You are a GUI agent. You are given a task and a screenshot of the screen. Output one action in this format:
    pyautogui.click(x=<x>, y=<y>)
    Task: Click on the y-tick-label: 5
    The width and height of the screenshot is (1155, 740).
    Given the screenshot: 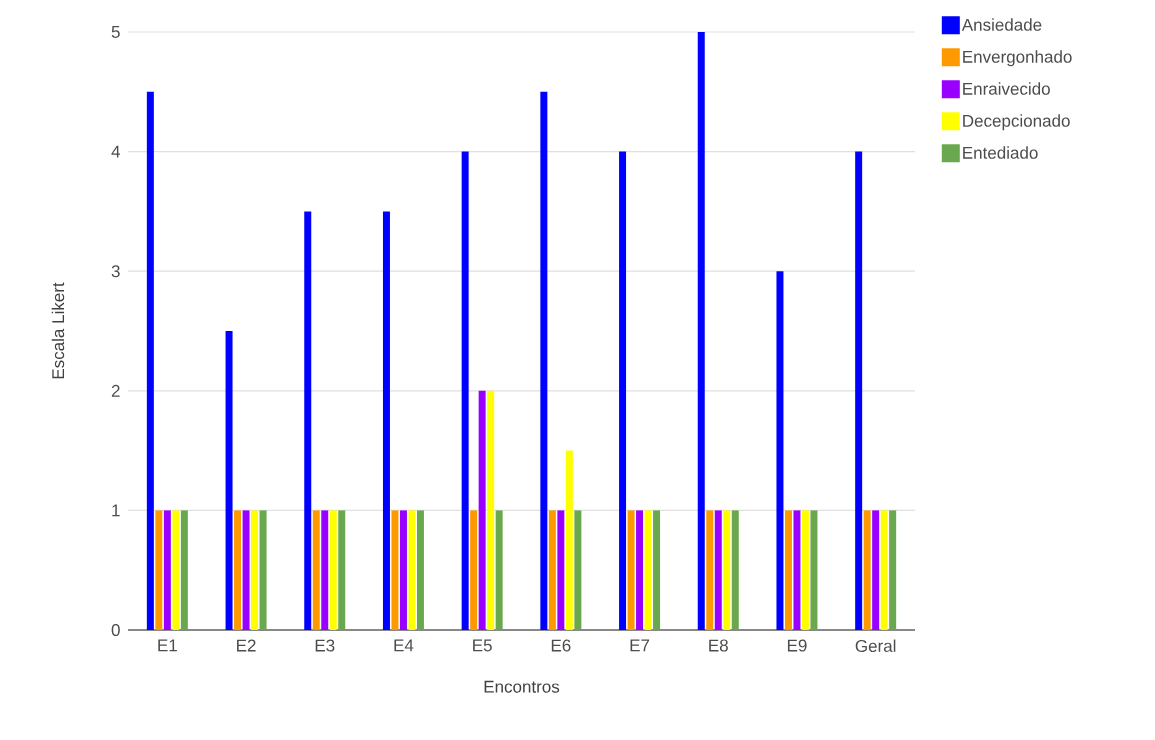 What is the action you would take?
    pyautogui.click(x=115, y=32)
    